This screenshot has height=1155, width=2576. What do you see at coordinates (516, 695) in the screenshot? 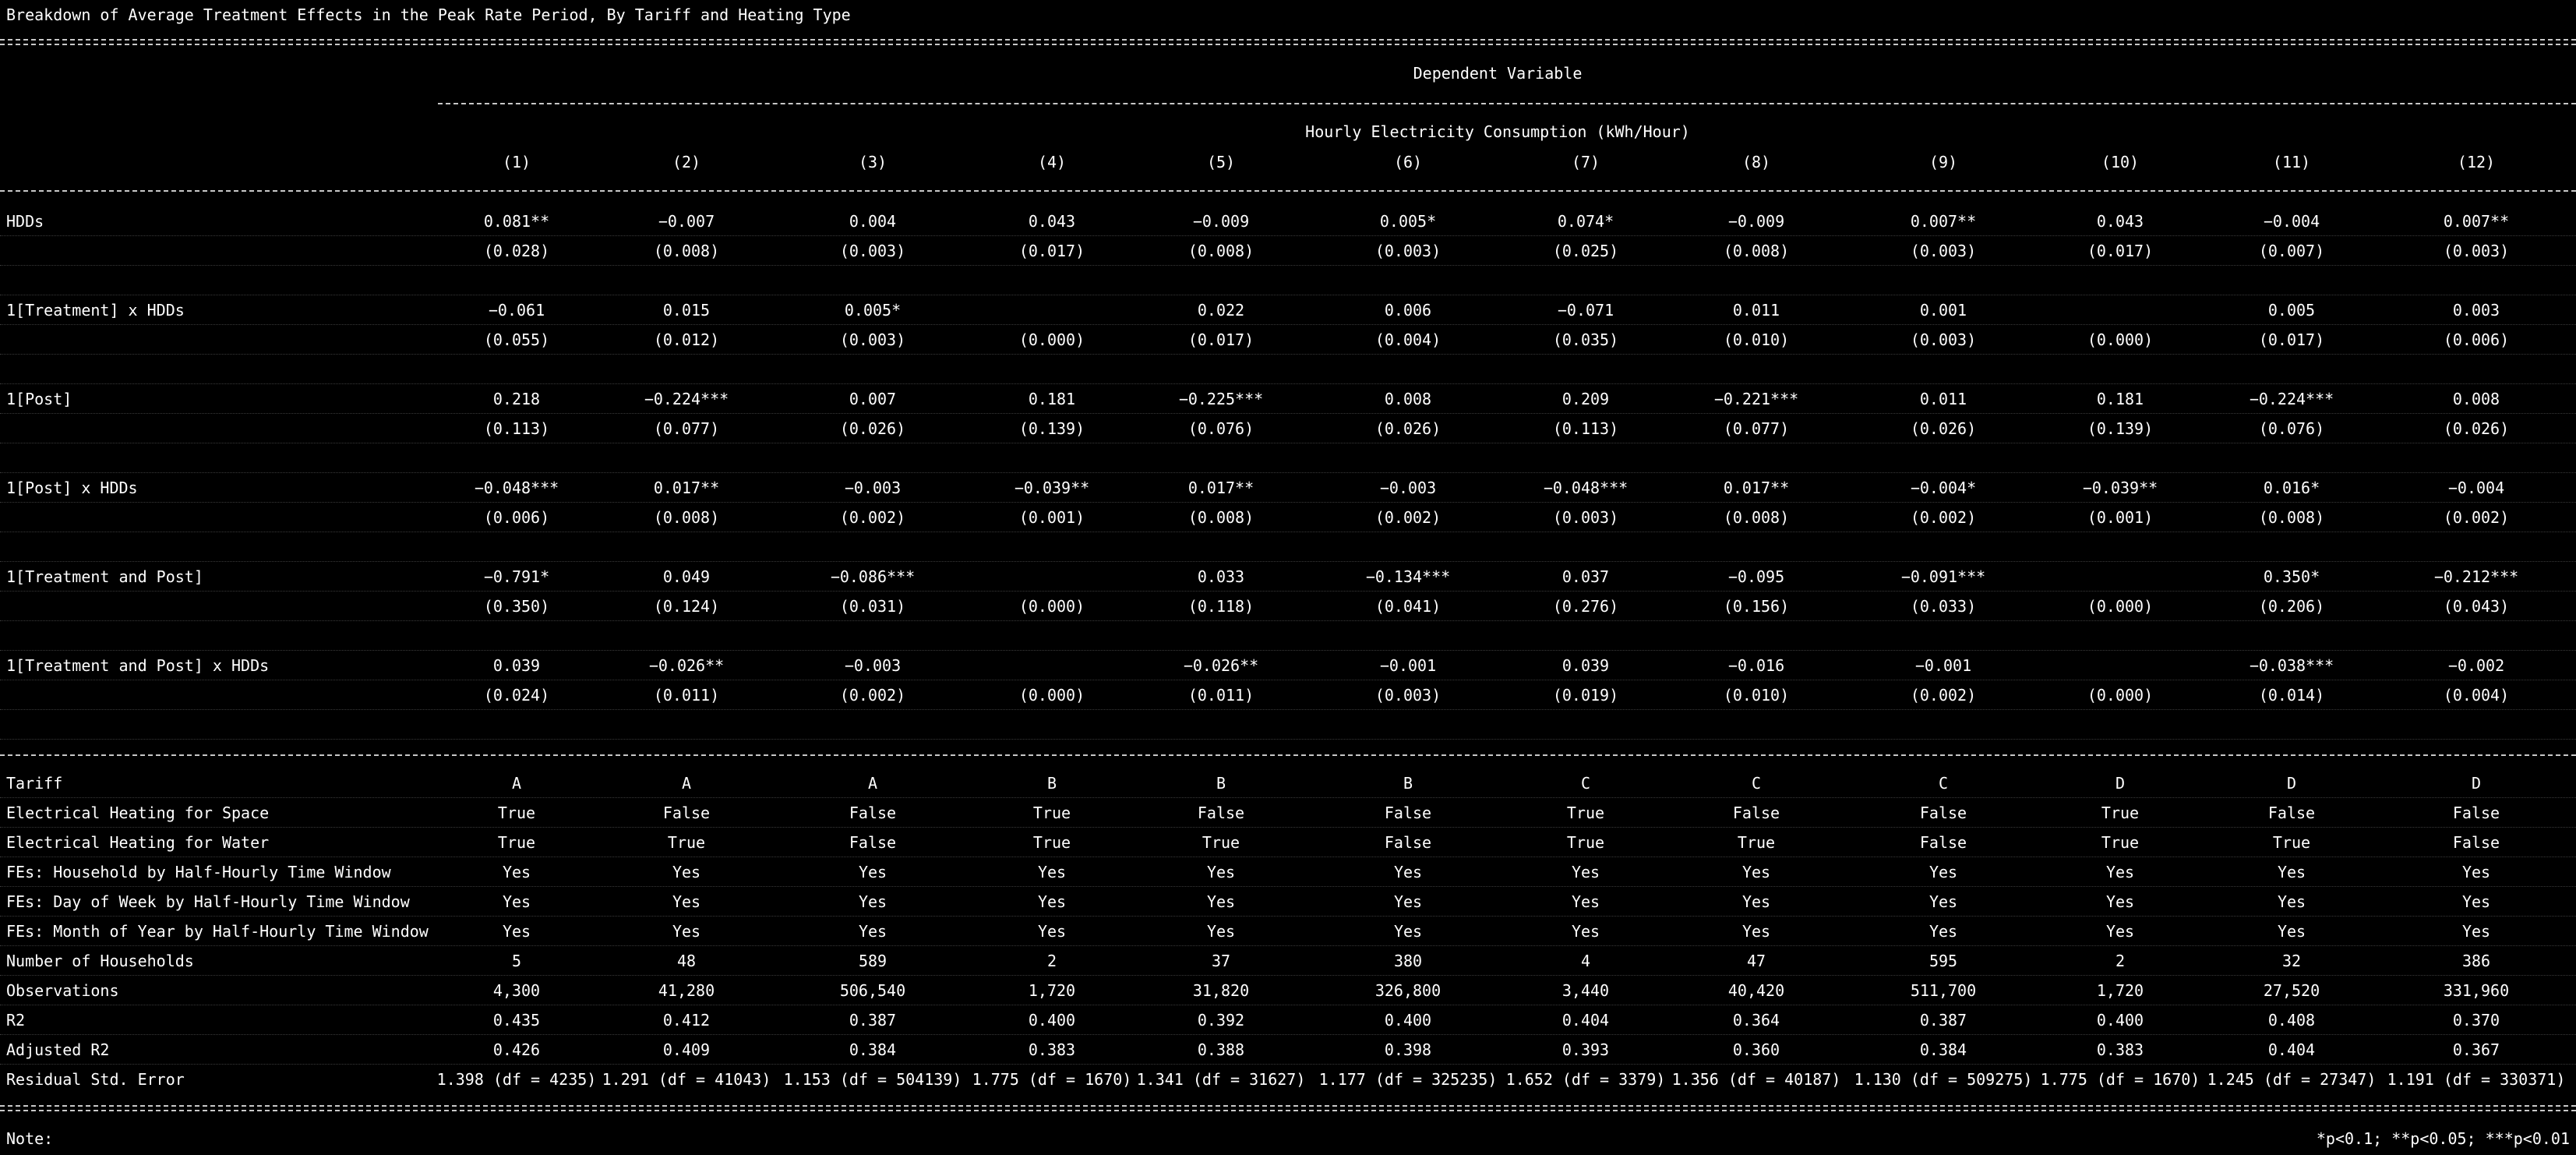
I see `standard-error-value: (0.024)` at bounding box center [516, 695].